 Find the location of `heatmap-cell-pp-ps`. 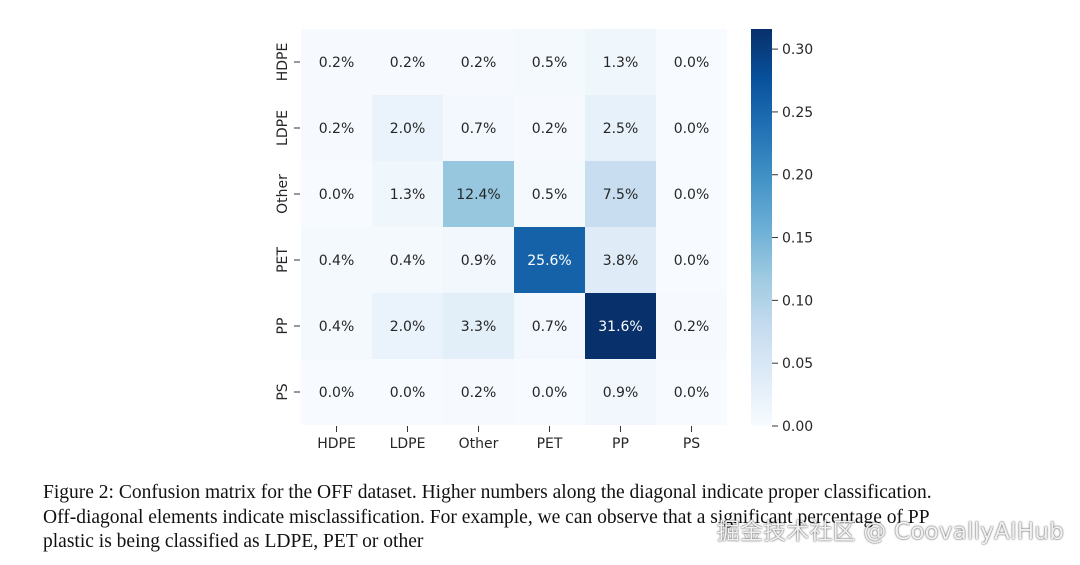

heatmap-cell-pp-ps is located at coordinates (691, 326).